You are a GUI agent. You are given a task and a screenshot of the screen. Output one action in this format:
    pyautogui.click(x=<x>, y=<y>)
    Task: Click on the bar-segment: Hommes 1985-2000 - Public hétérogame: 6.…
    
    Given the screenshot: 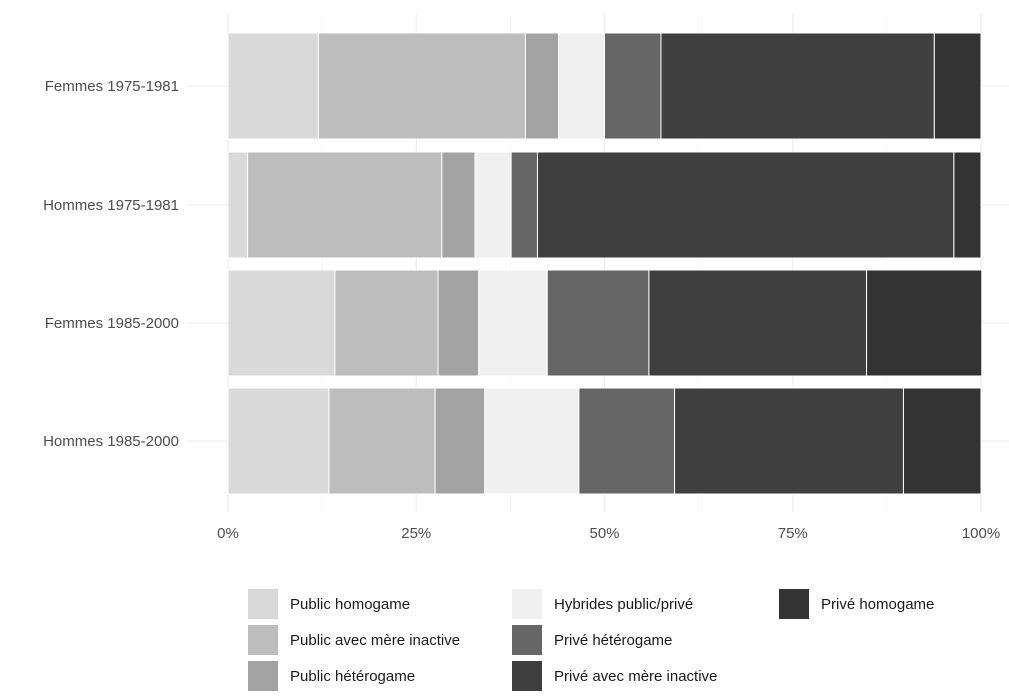 What is the action you would take?
    pyautogui.click(x=460, y=441)
    